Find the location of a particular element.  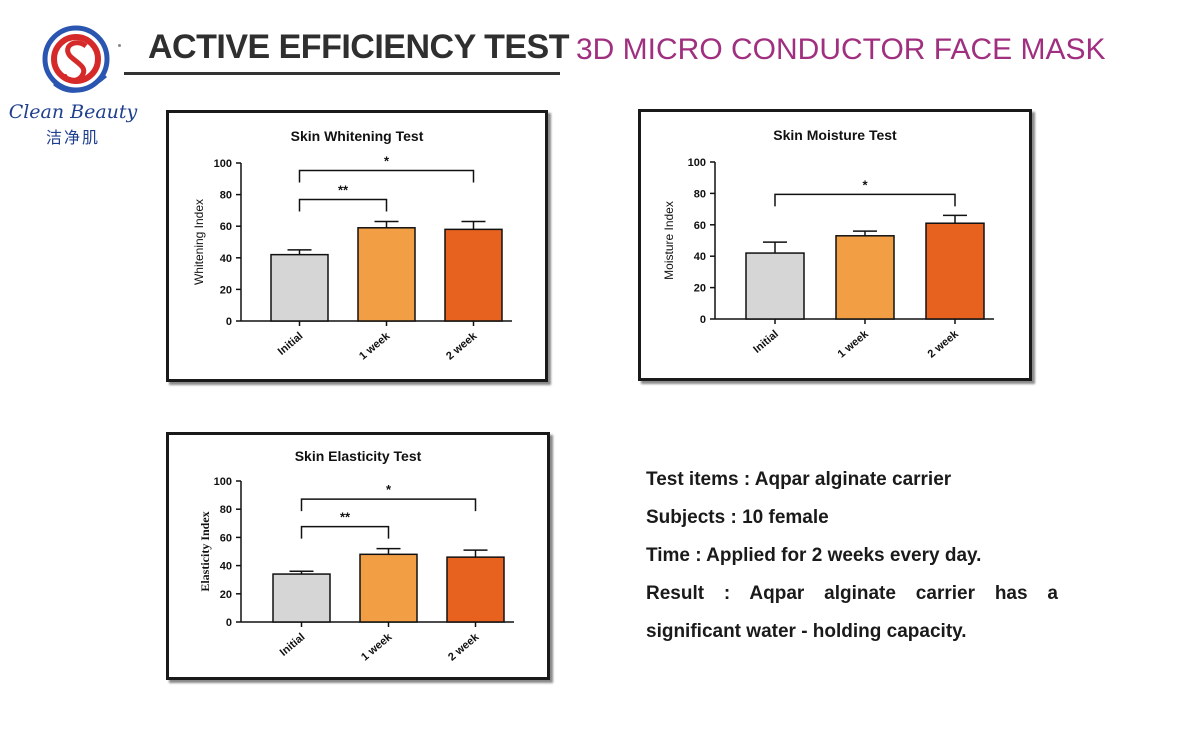

page-subtitle: 3D MICRO CONDUCTOR FACE MASK is located at coordinates (841, 49).